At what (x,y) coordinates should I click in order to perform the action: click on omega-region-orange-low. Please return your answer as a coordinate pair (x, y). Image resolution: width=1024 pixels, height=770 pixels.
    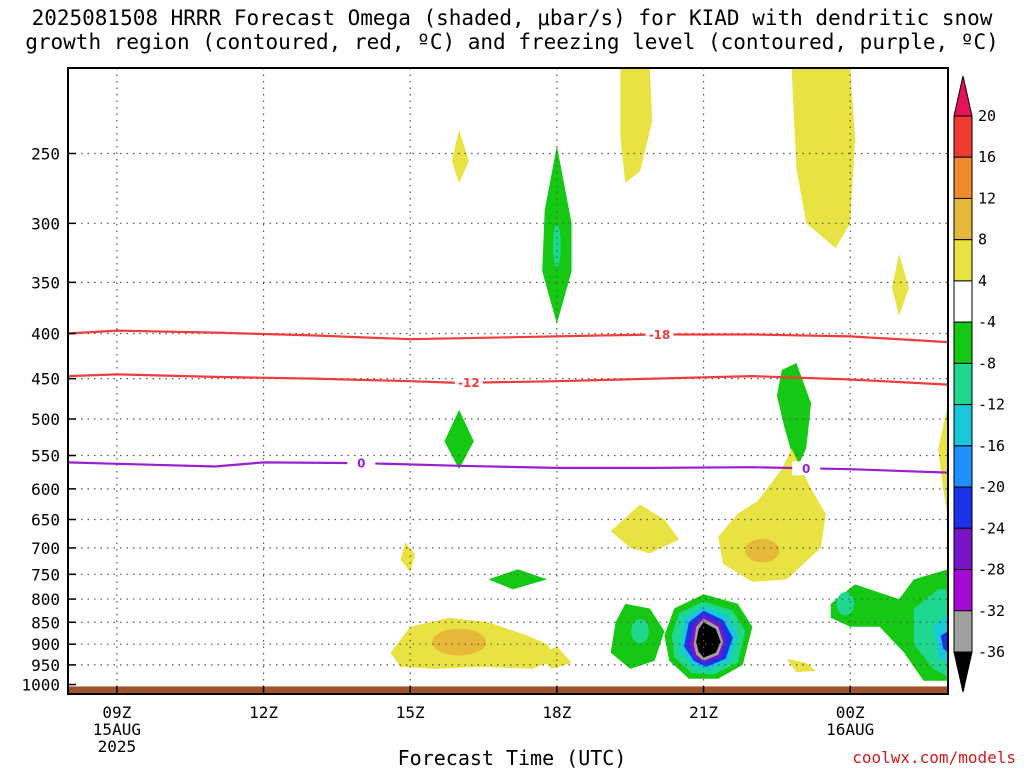
    Looking at the image, I should click on (459, 642).